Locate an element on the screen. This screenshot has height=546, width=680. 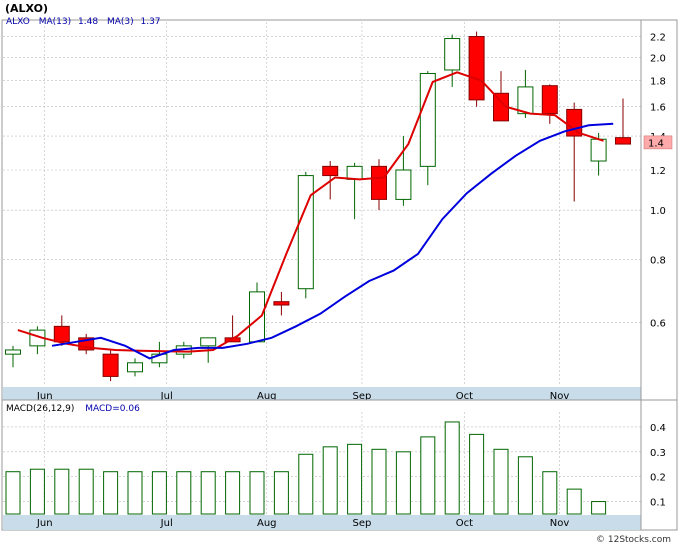
last-price-label: 1.4 is located at coordinates (656, 143).